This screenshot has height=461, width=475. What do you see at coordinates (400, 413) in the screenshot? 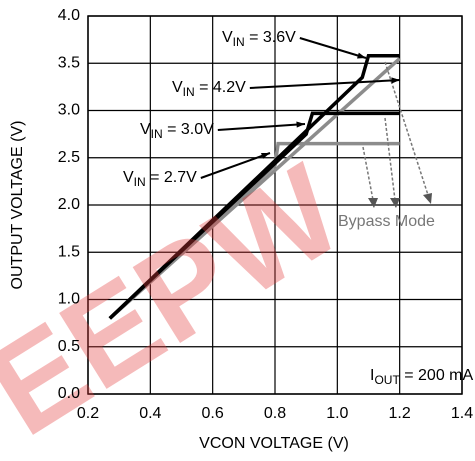
I see `x-tick-label: 1.2` at bounding box center [400, 413].